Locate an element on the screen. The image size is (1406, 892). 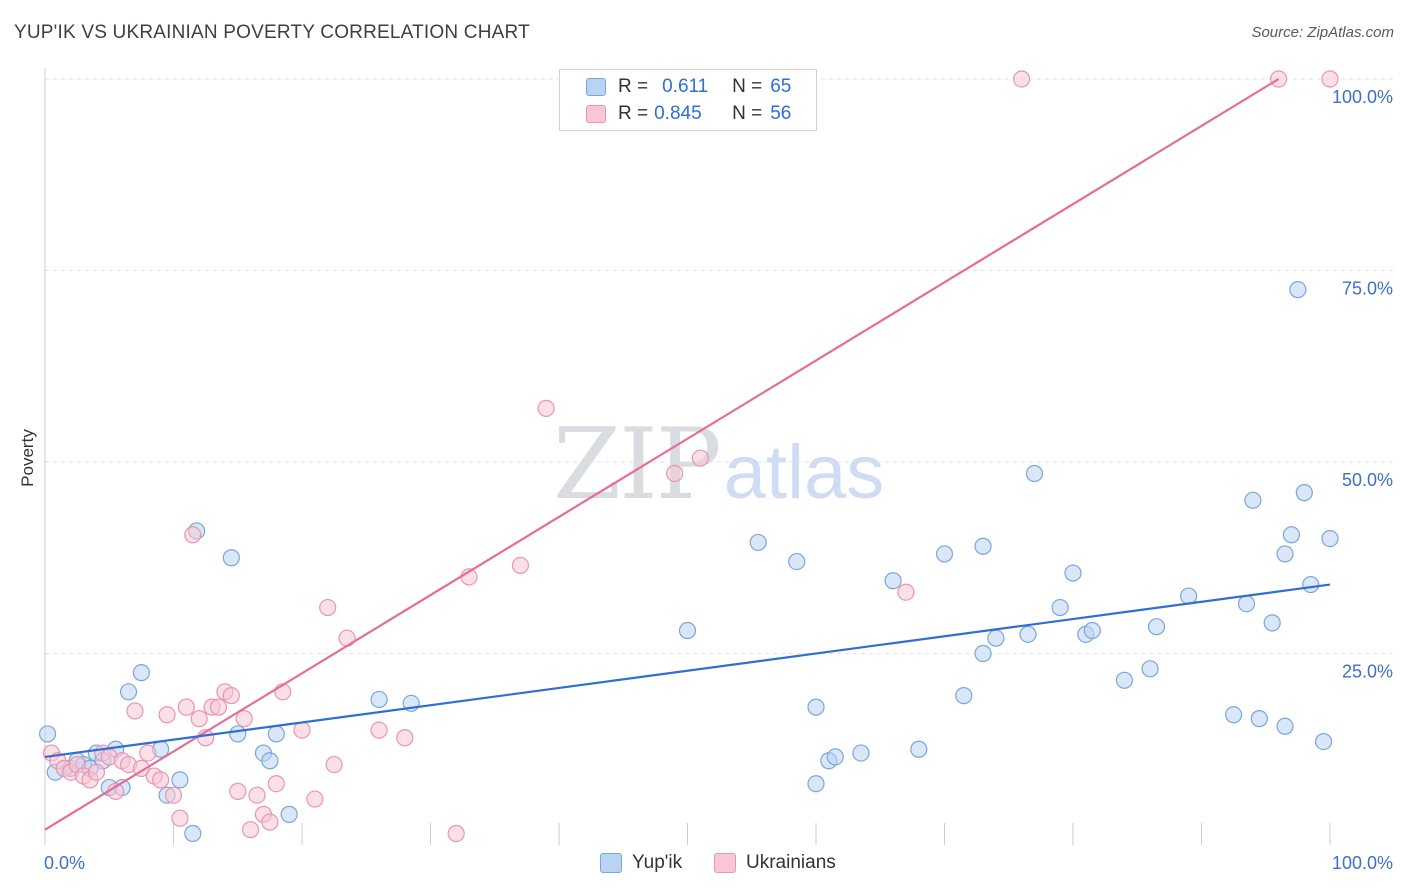
yupik-swatch is located at coordinates (596, 87).